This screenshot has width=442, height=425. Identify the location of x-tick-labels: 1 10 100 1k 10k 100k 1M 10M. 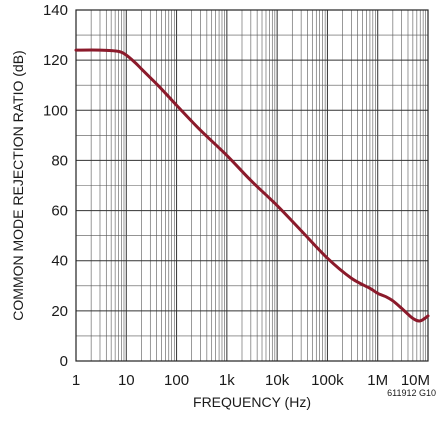
(251, 380).